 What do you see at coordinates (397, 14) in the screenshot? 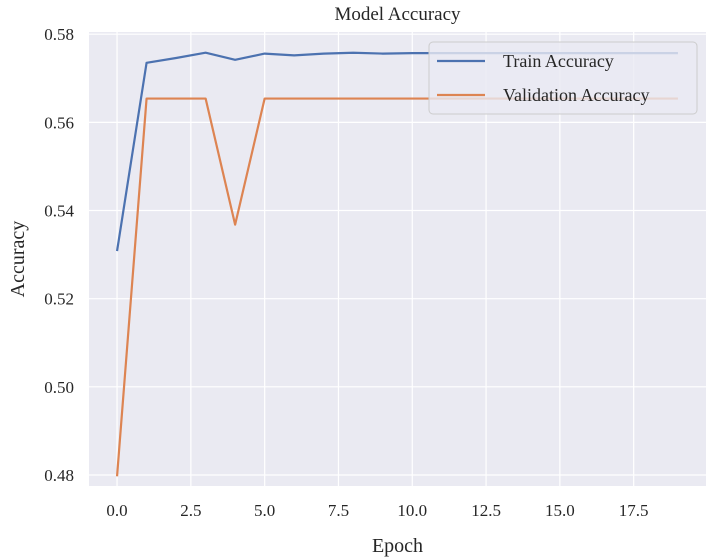
I see `chart-title: Model Accuracy` at bounding box center [397, 14].